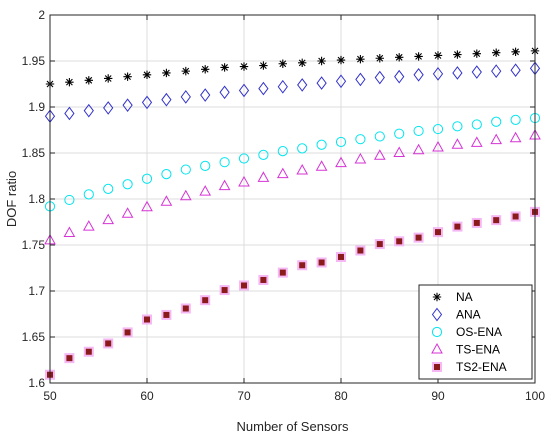  Describe the element at coordinates (244, 396) in the screenshot. I see `x-tick-label: 70` at that location.